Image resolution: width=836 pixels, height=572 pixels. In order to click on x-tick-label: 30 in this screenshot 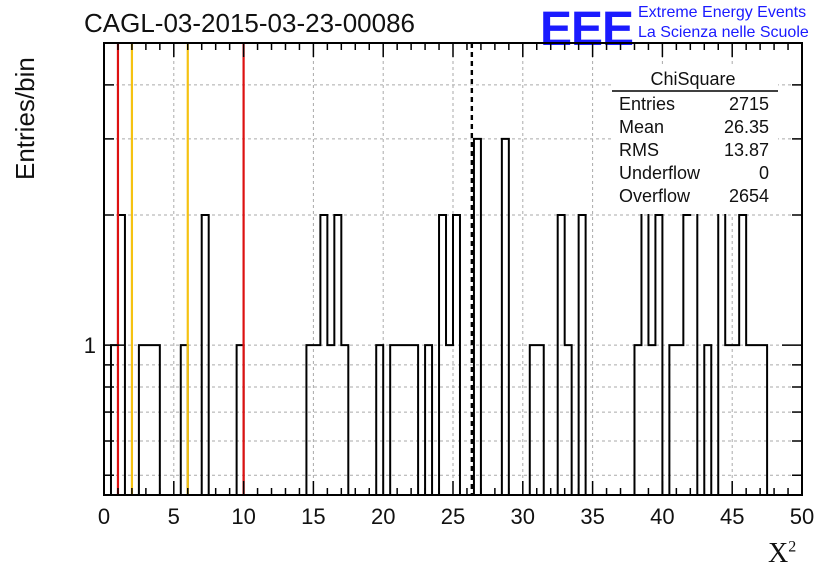, I will do `click(523, 516)`.